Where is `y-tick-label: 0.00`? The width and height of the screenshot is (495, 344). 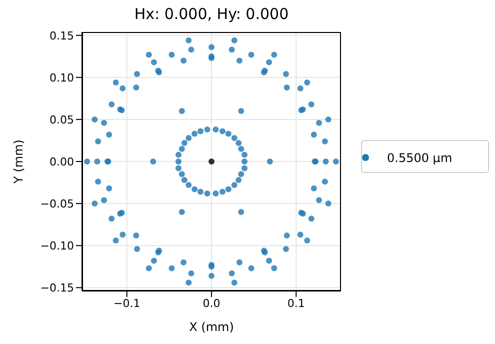
y-tick-label: 0.00 is located at coordinates (62, 161).